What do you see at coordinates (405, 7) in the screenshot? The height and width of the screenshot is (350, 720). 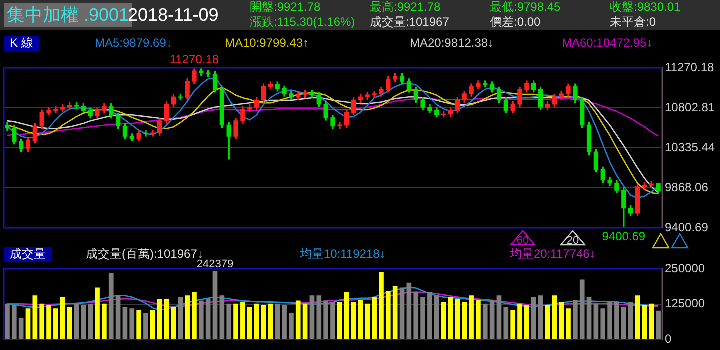 I see `text: 最高:9921.78` at bounding box center [405, 7].